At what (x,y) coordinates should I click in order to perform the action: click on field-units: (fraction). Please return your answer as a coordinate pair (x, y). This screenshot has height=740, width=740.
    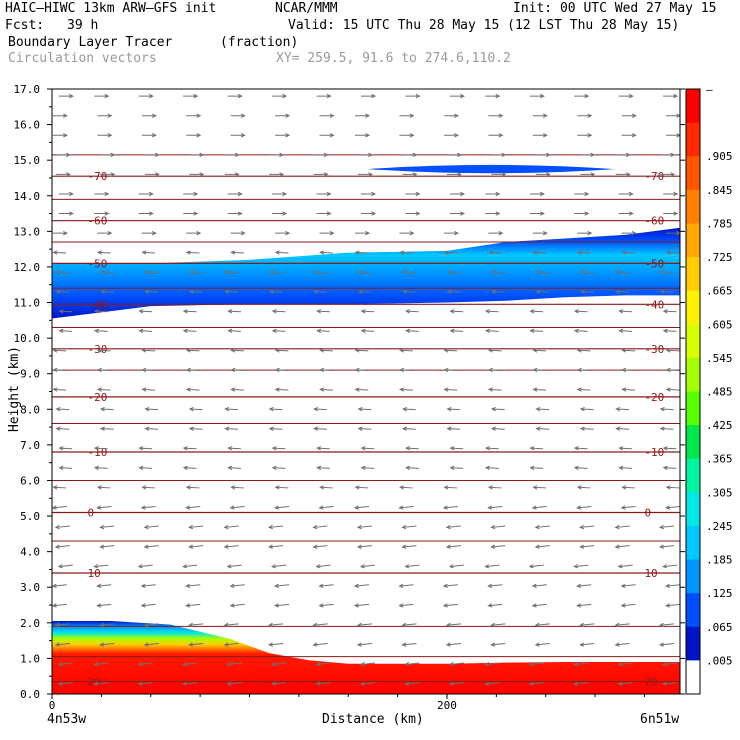
    Looking at the image, I should click on (259, 42).